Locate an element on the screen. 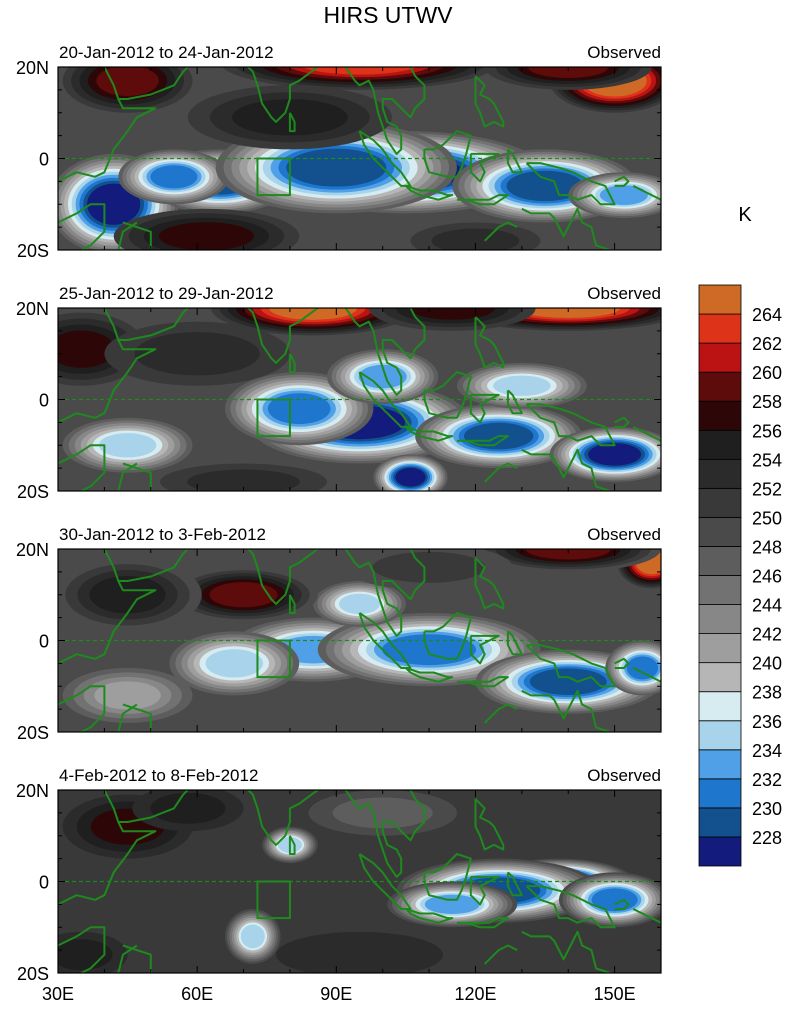 The image size is (794, 1013). colorbar-level-label: 228 is located at coordinates (767, 838).